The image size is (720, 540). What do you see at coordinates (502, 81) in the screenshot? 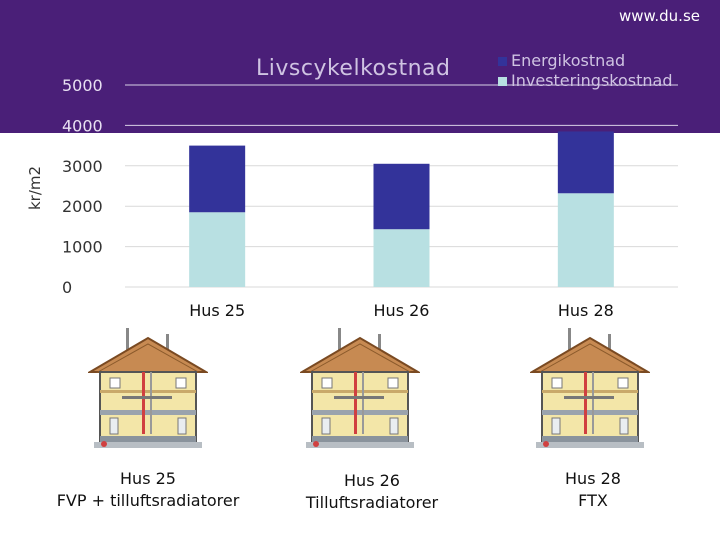
I see `legend-swatch-investeringskostnad` at bounding box center [502, 81].